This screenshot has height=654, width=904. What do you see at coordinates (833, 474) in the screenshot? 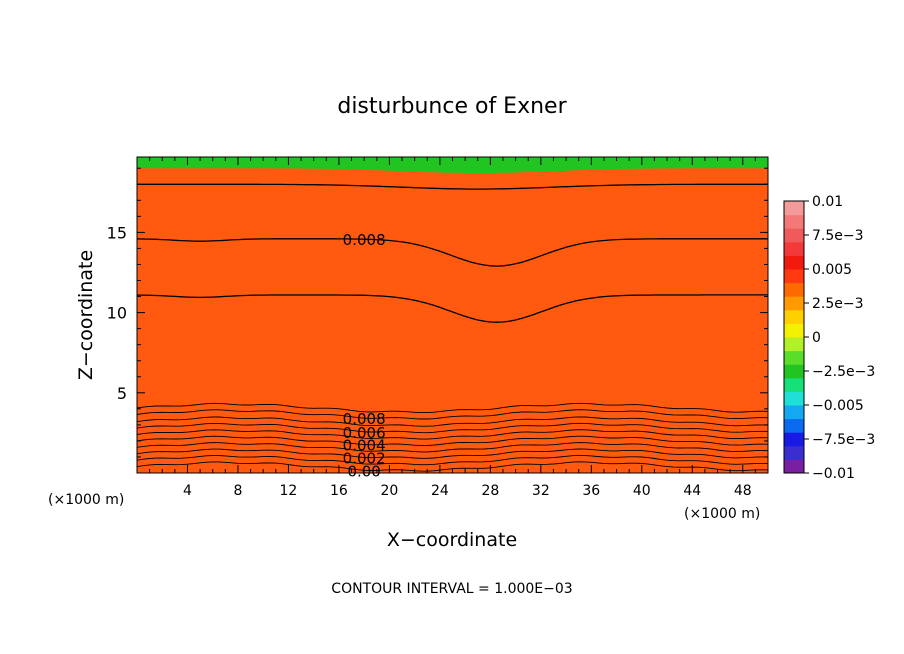
I see `colorbar-label: −0.01` at bounding box center [833, 474].